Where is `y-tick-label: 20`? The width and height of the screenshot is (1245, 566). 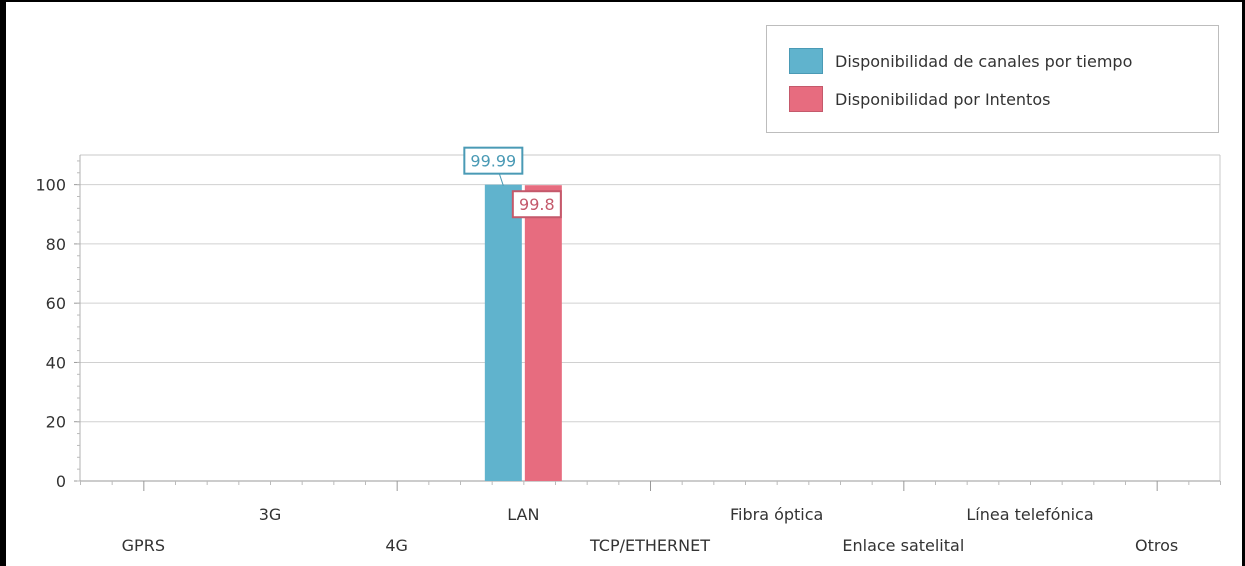 y-tick-label: 20 is located at coordinates (56, 422).